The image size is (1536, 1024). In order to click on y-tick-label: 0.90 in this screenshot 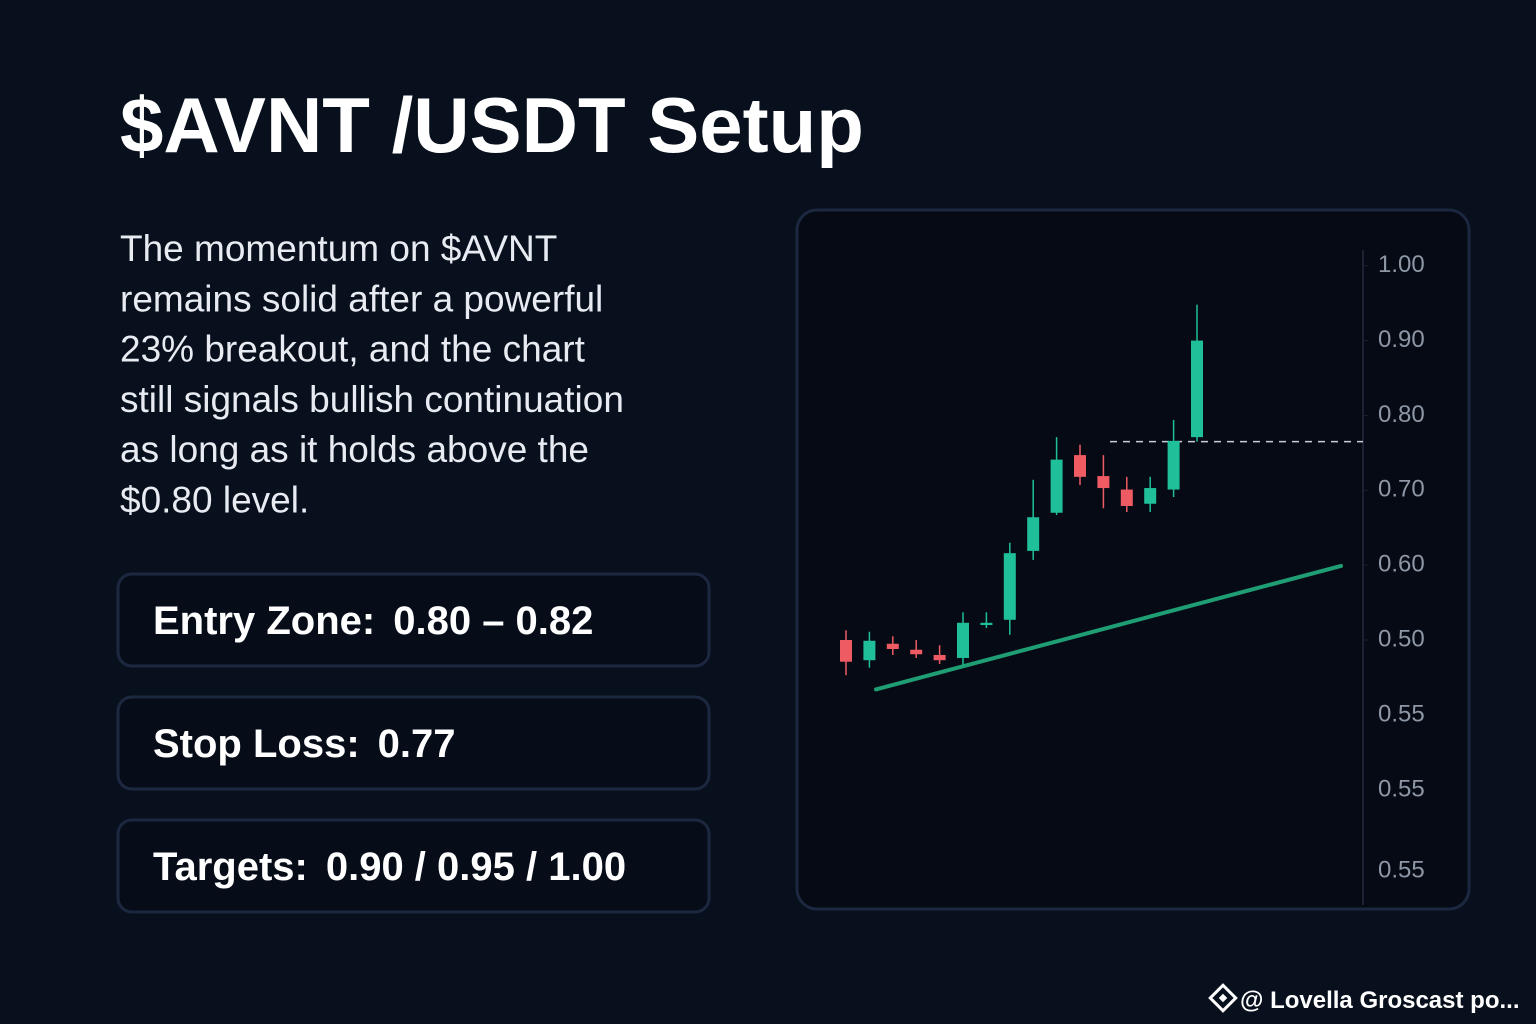, I will do `click(1401, 339)`.